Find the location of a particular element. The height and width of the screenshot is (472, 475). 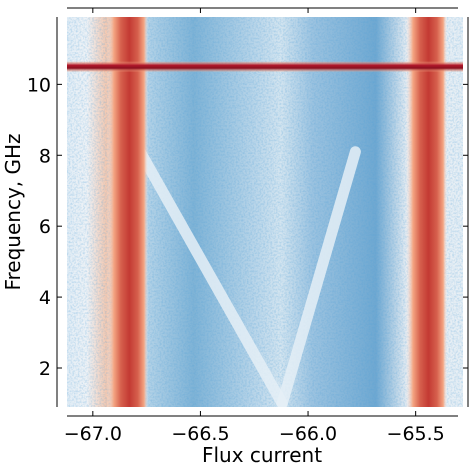

y-axis-label: Frequency, GHz is located at coordinates (13, 211).